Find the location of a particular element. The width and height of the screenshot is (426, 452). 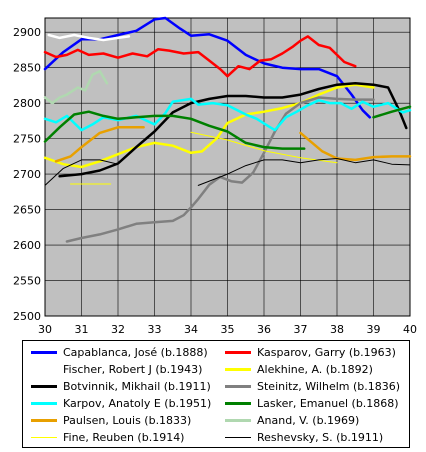

legend-item: Fine, Reuben (b.1914) is located at coordinates (107, 437).